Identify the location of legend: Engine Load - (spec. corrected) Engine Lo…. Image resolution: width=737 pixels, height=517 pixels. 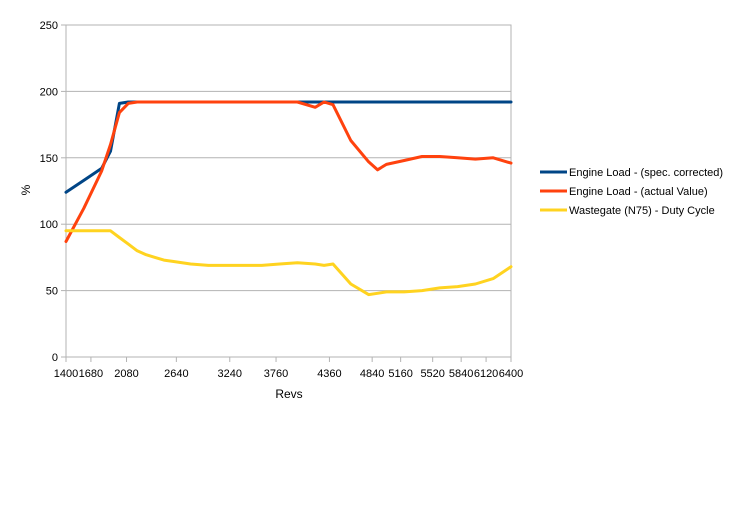
(631, 192).